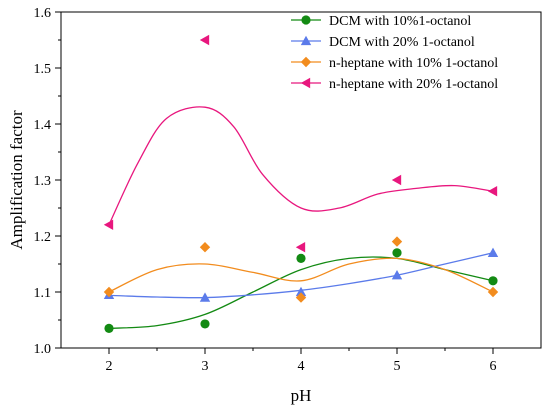  Describe the element at coordinates (16, 180) in the screenshot. I see `y-axis-title: Amplification factor` at that location.